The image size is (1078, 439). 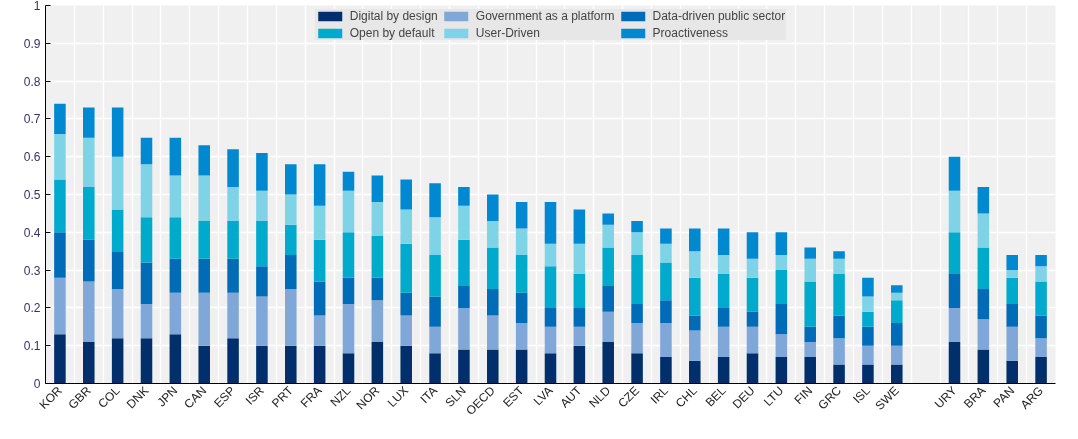 I want to click on y-tick-label: 0.3, so click(x=32, y=270).